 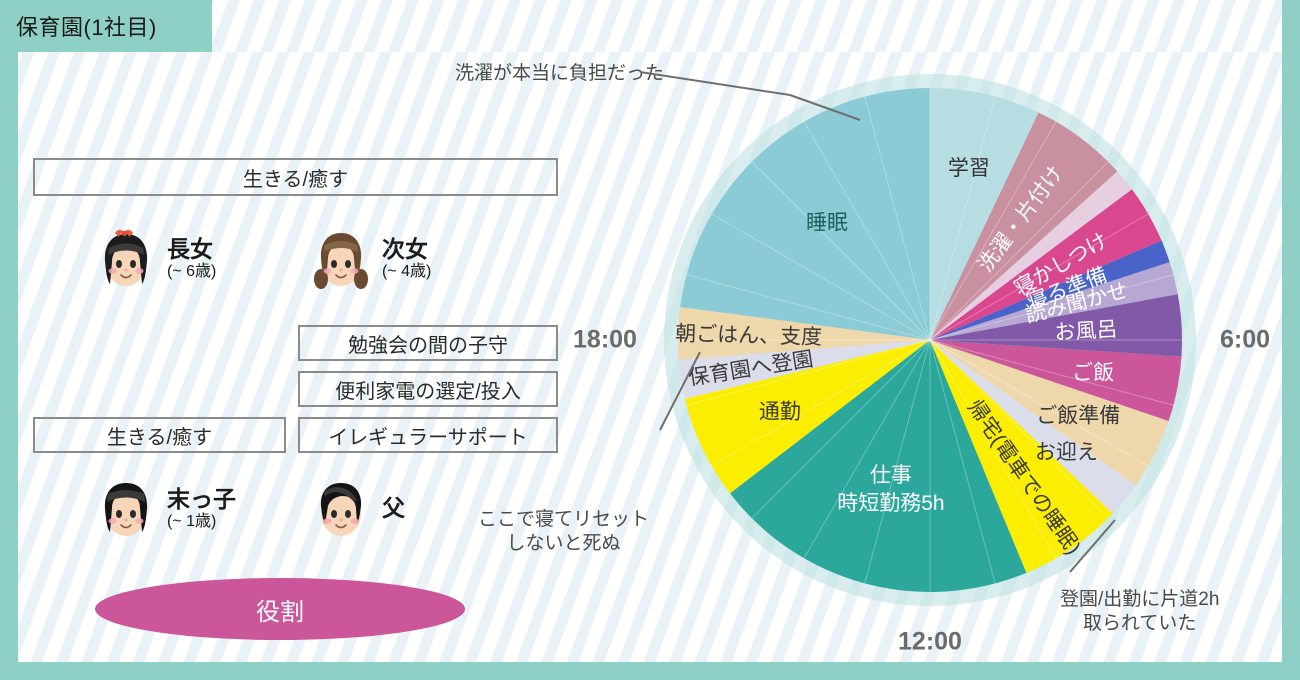 I want to click on avatar-father, so click(x=341, y=509).